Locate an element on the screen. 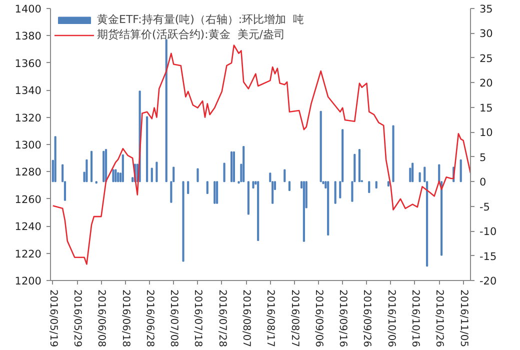  y2-tick-label: -10 is located at coordinates (488, 232).